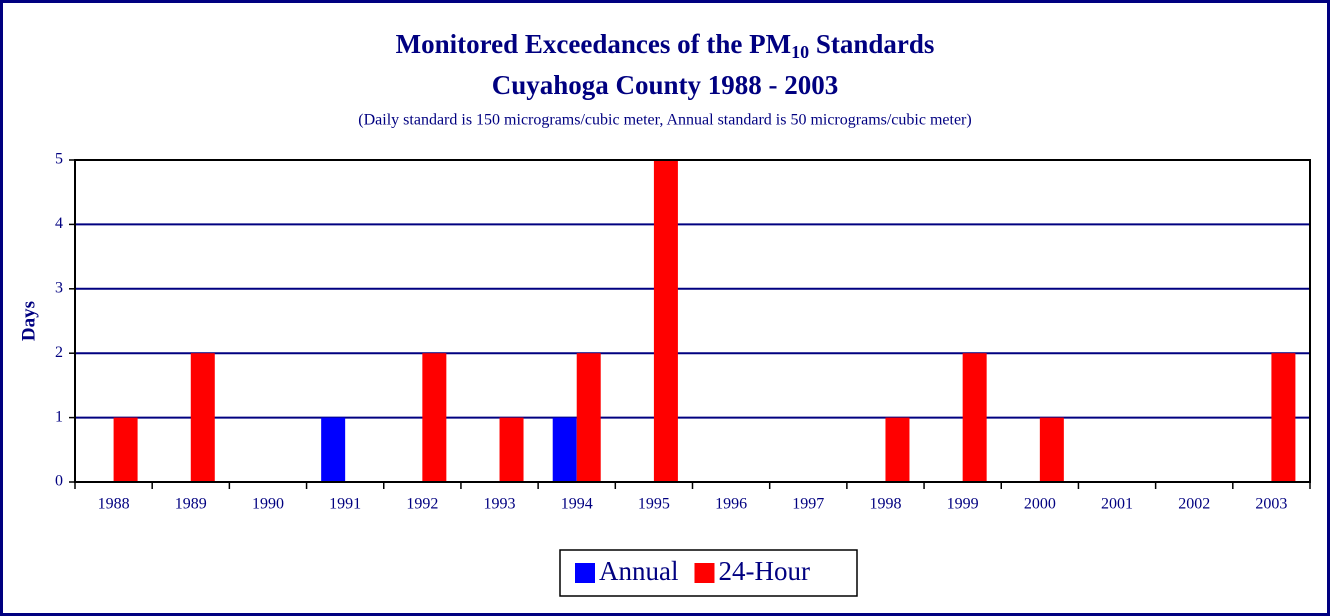 This screenshot has width=1330, height=616. Describe the element at coordinates (59, 159) in the screenshot. I see `y-tick-label: 5` at that location.